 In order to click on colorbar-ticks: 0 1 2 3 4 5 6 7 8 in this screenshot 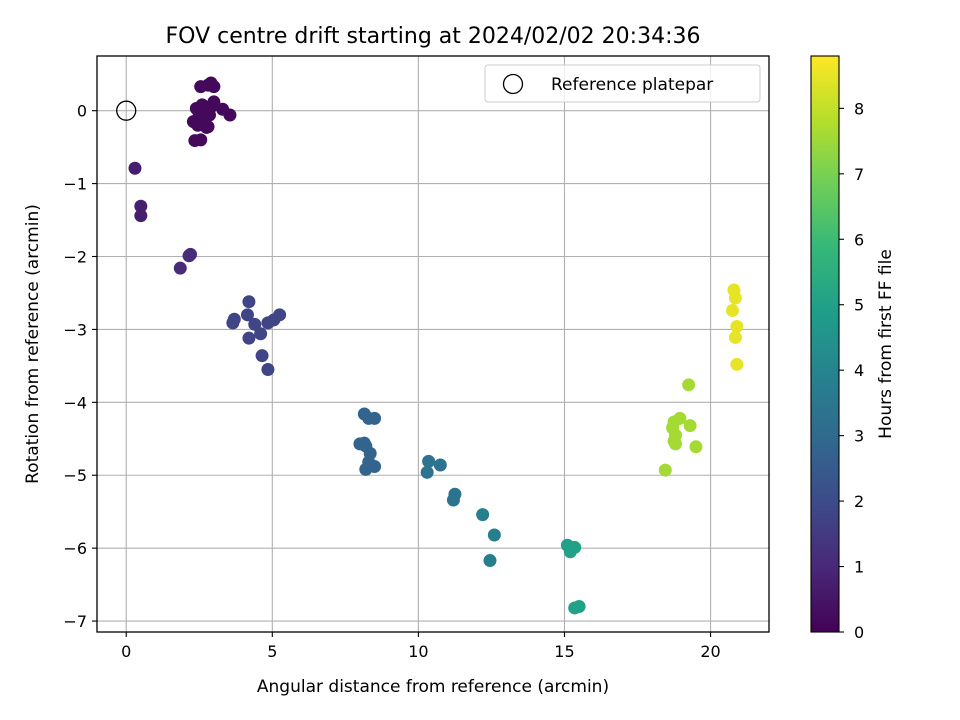, I will do `click(851, 370)`.